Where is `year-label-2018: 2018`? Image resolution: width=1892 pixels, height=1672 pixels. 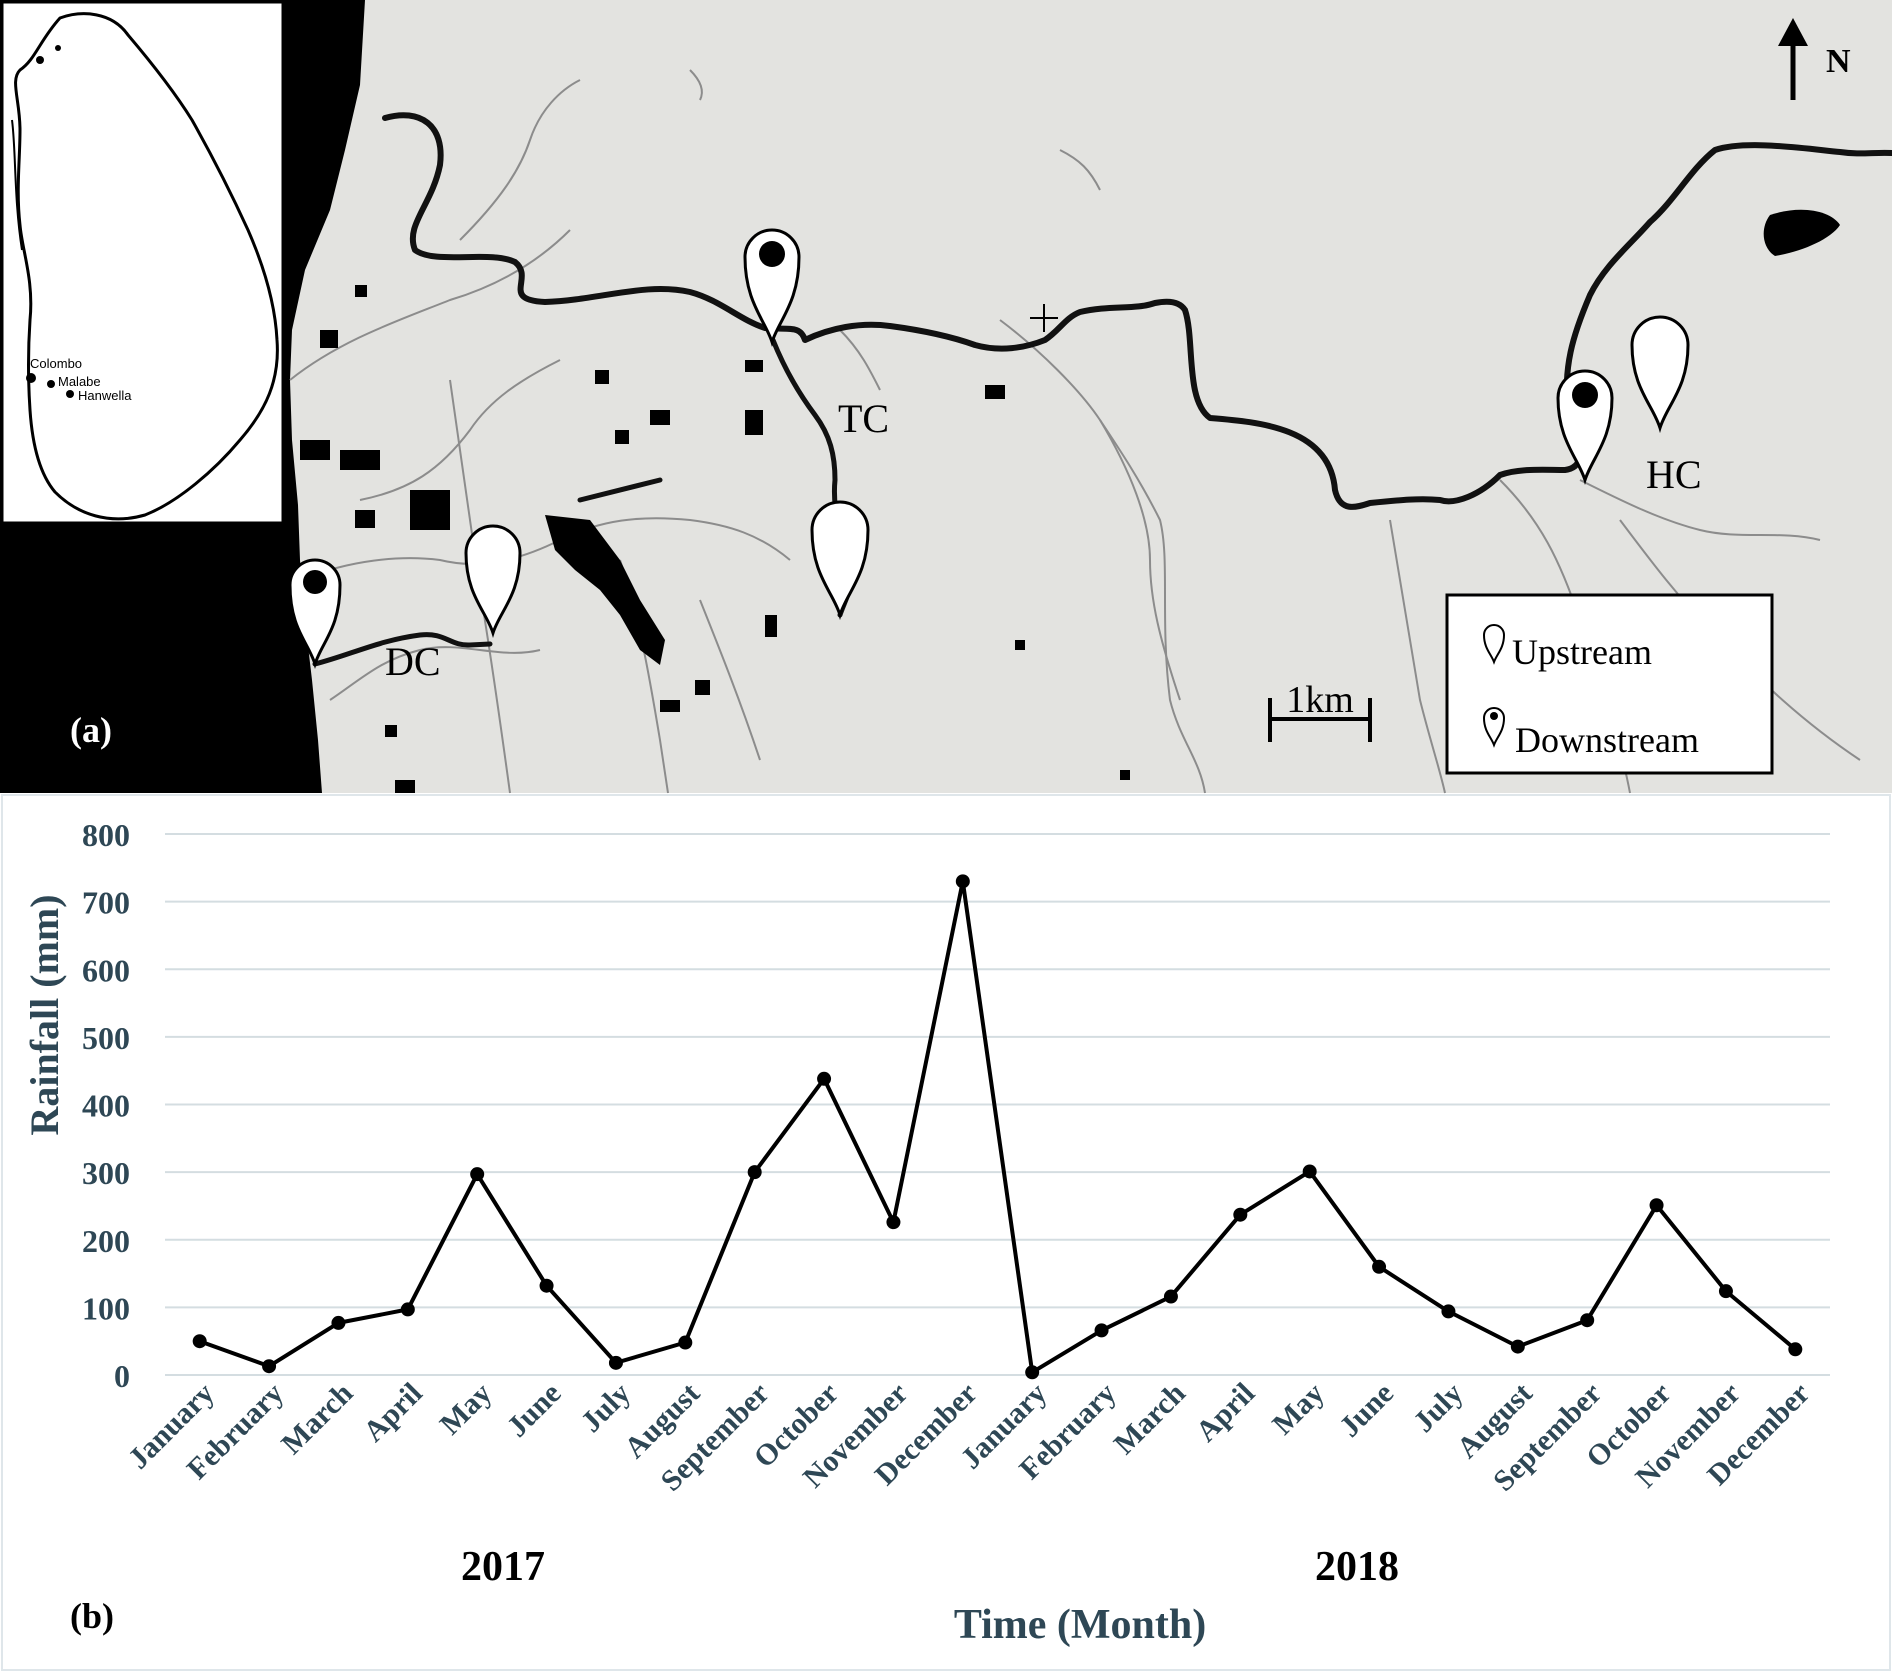
year-label-2018: 2018 is located at coordinates (1357, 1567).